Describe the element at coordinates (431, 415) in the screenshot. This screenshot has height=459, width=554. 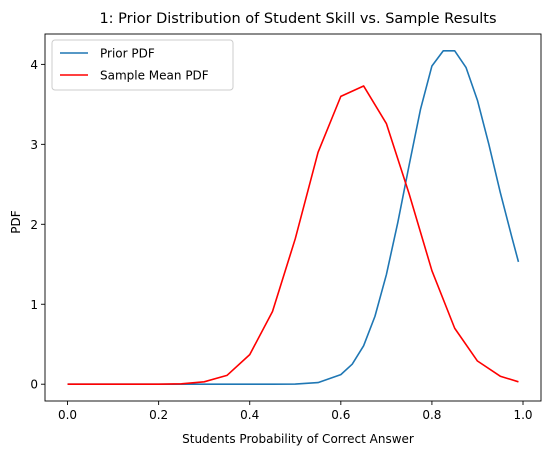
I see `x-tick-label: 0.8` at that location.